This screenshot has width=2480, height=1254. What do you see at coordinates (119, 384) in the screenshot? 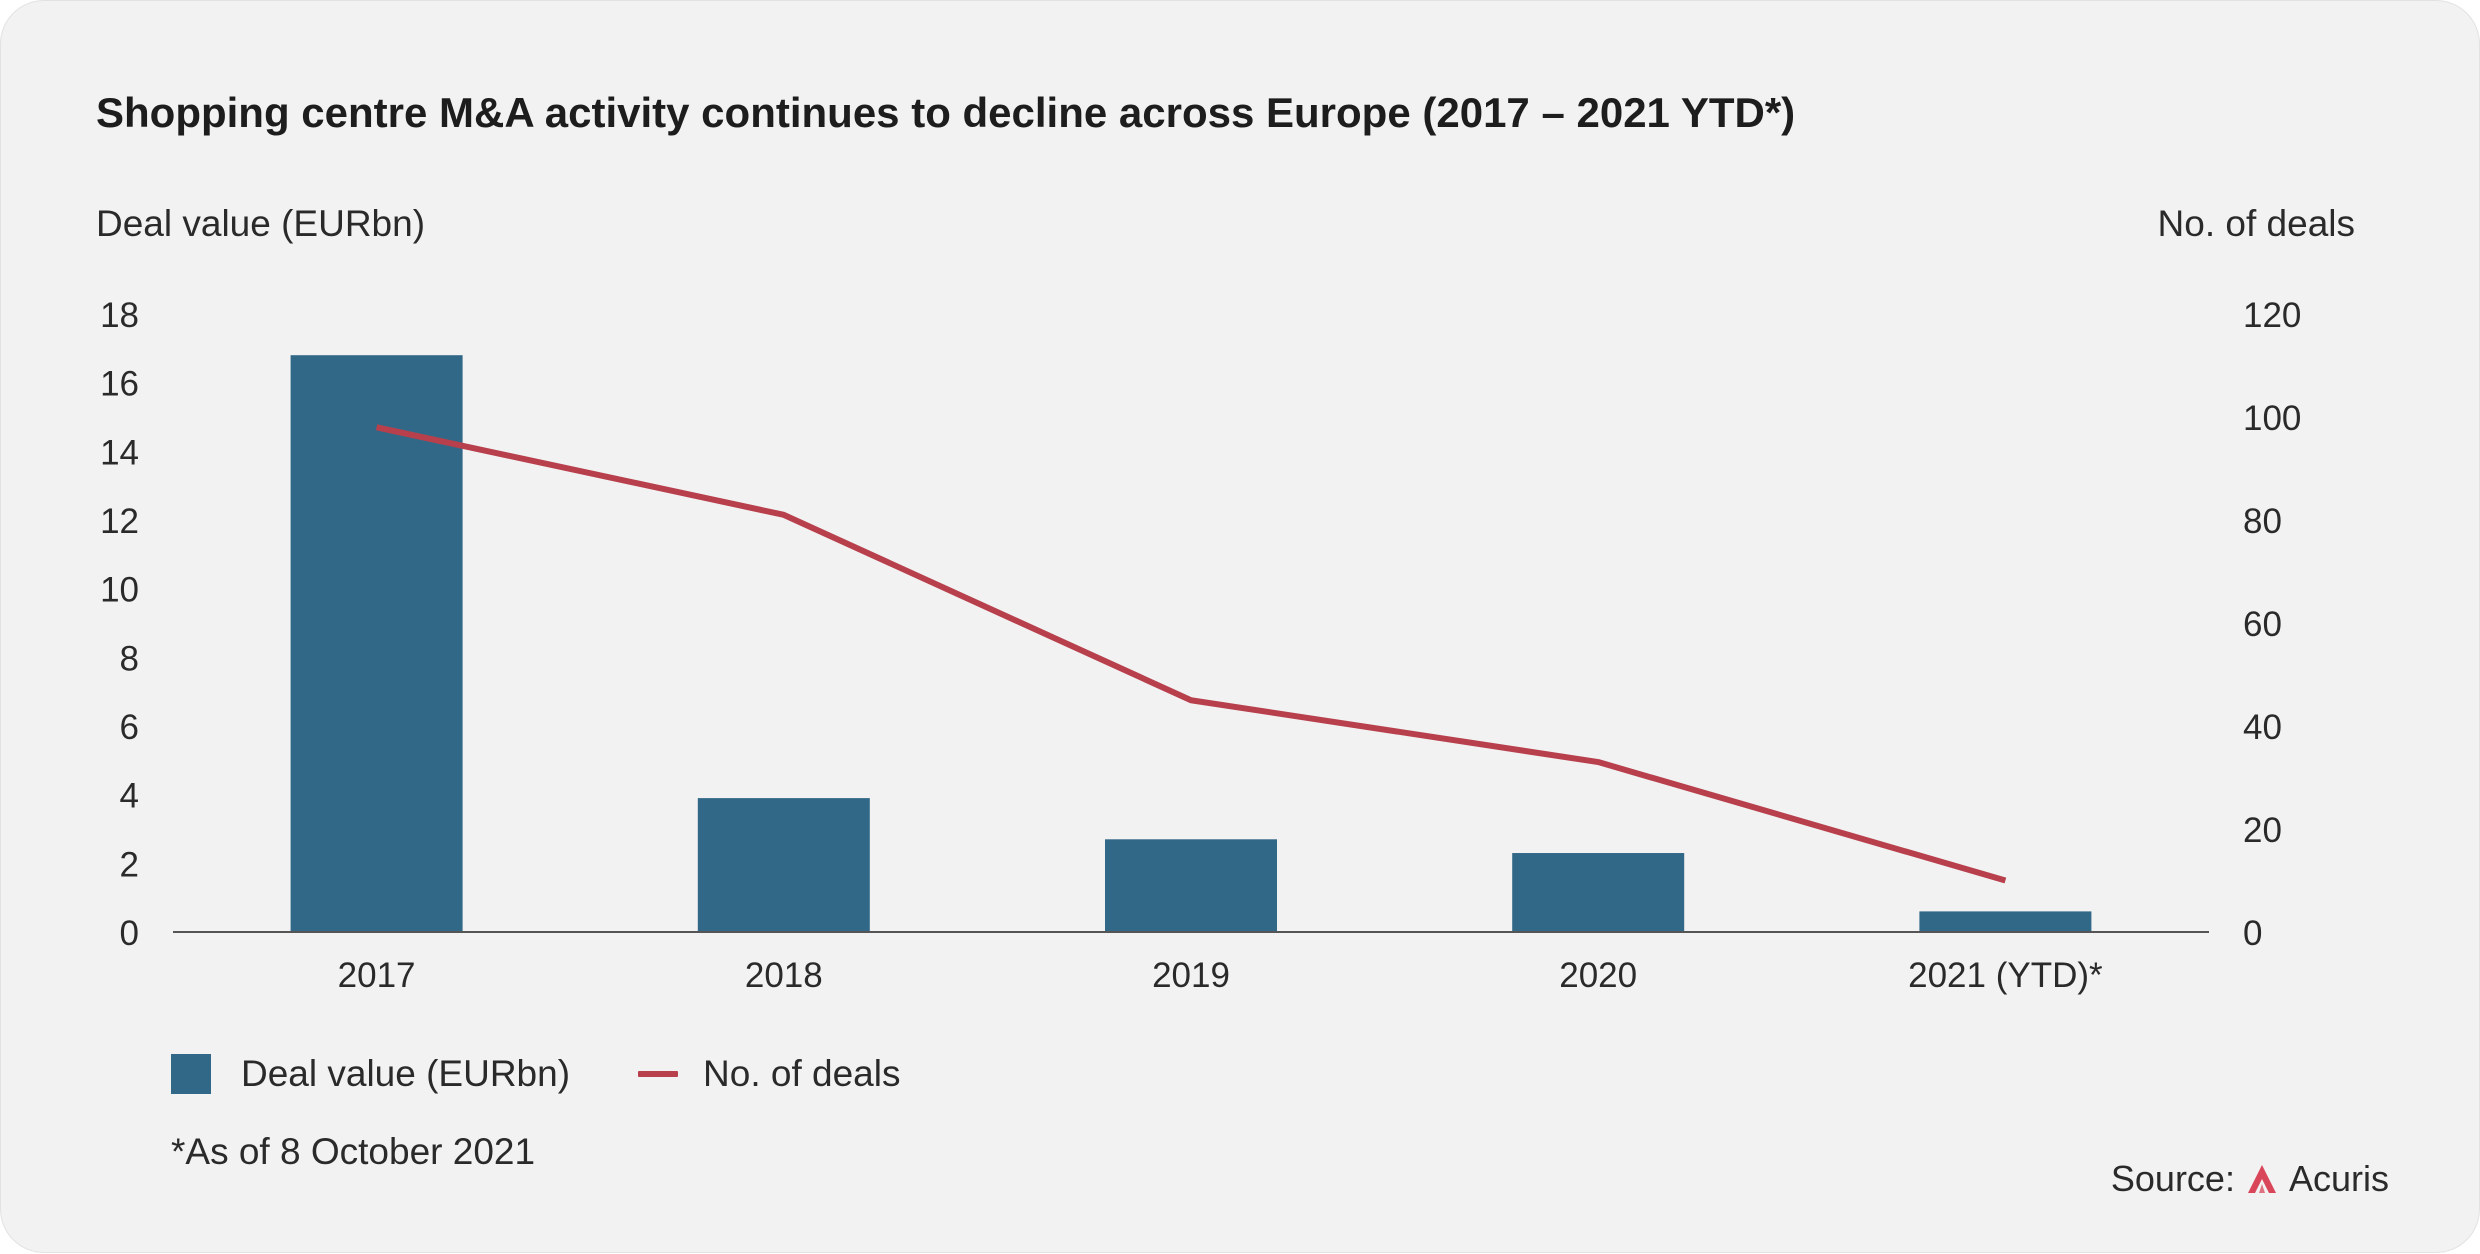
I see `left-tick-label: 16` at bounding box center [119, 384].